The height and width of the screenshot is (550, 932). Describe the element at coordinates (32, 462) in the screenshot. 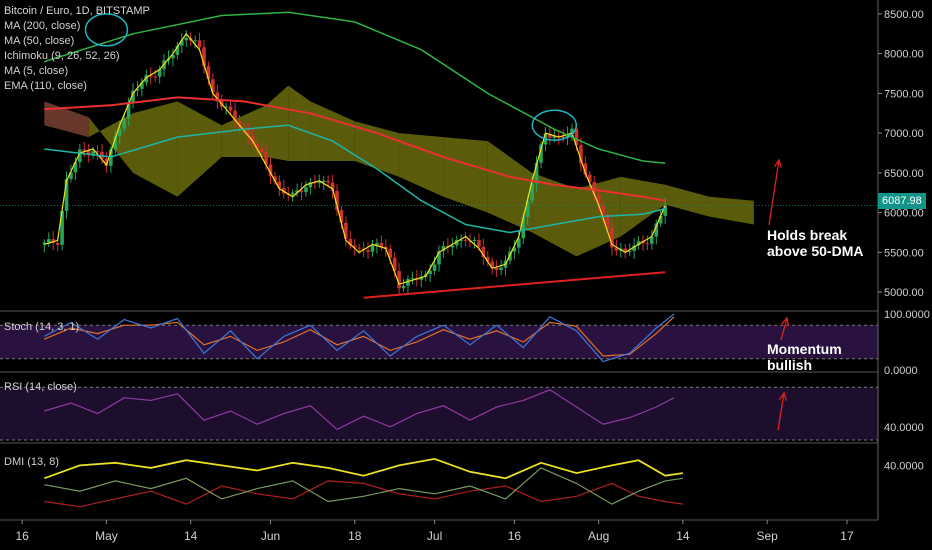

I see `legend-dmi: DMI (13, 8)` at that location.